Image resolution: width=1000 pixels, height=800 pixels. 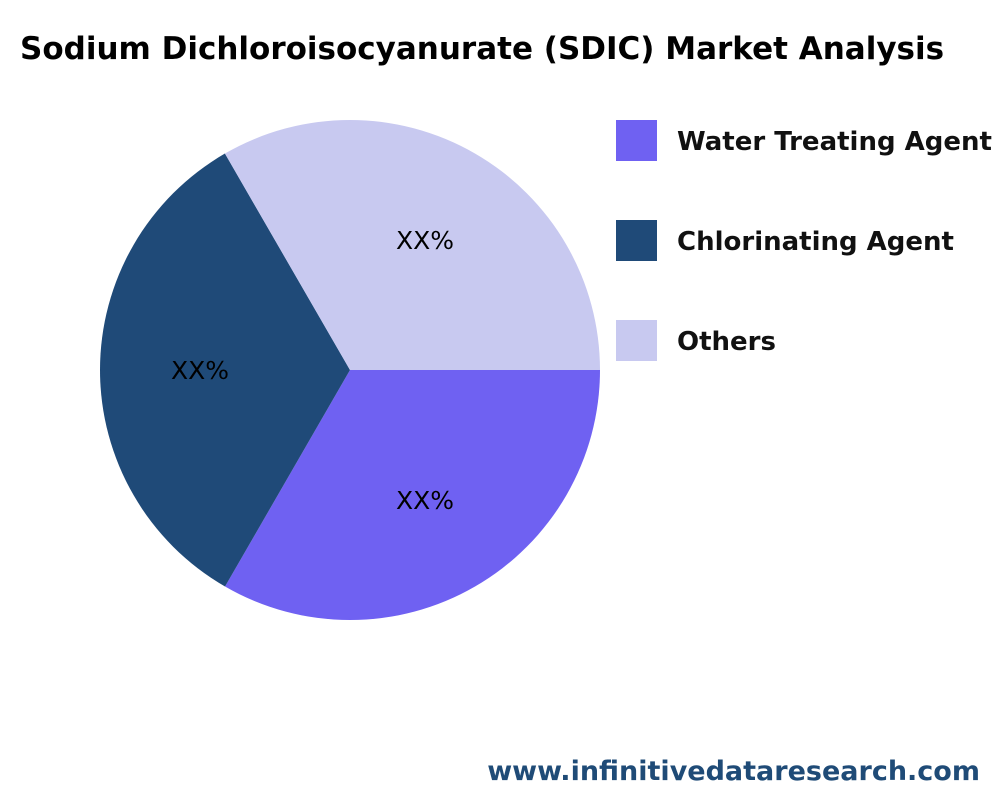 I want to click on pie-slice-water-treating-agent, so click(x=412, y=495).